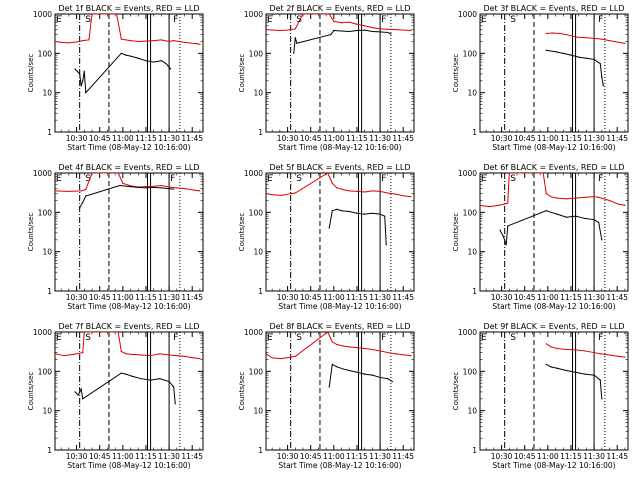 Image resolution: width=640 pixels, height=485 pixels. I want to click on marker-label-F: F, so click(383, 20).